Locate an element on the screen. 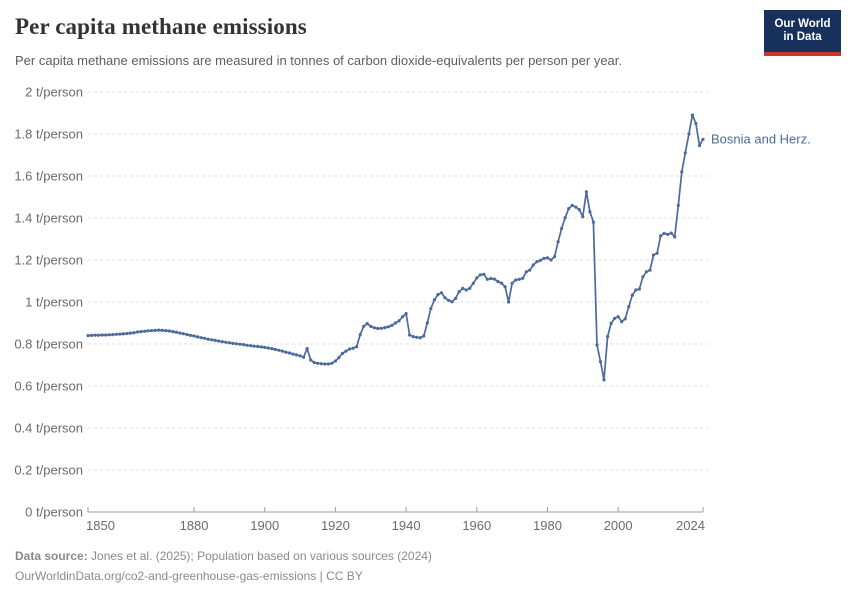 This screenshot has height=600, width=850. cc-by-link: CC BY is located at coordinates (344, 576).